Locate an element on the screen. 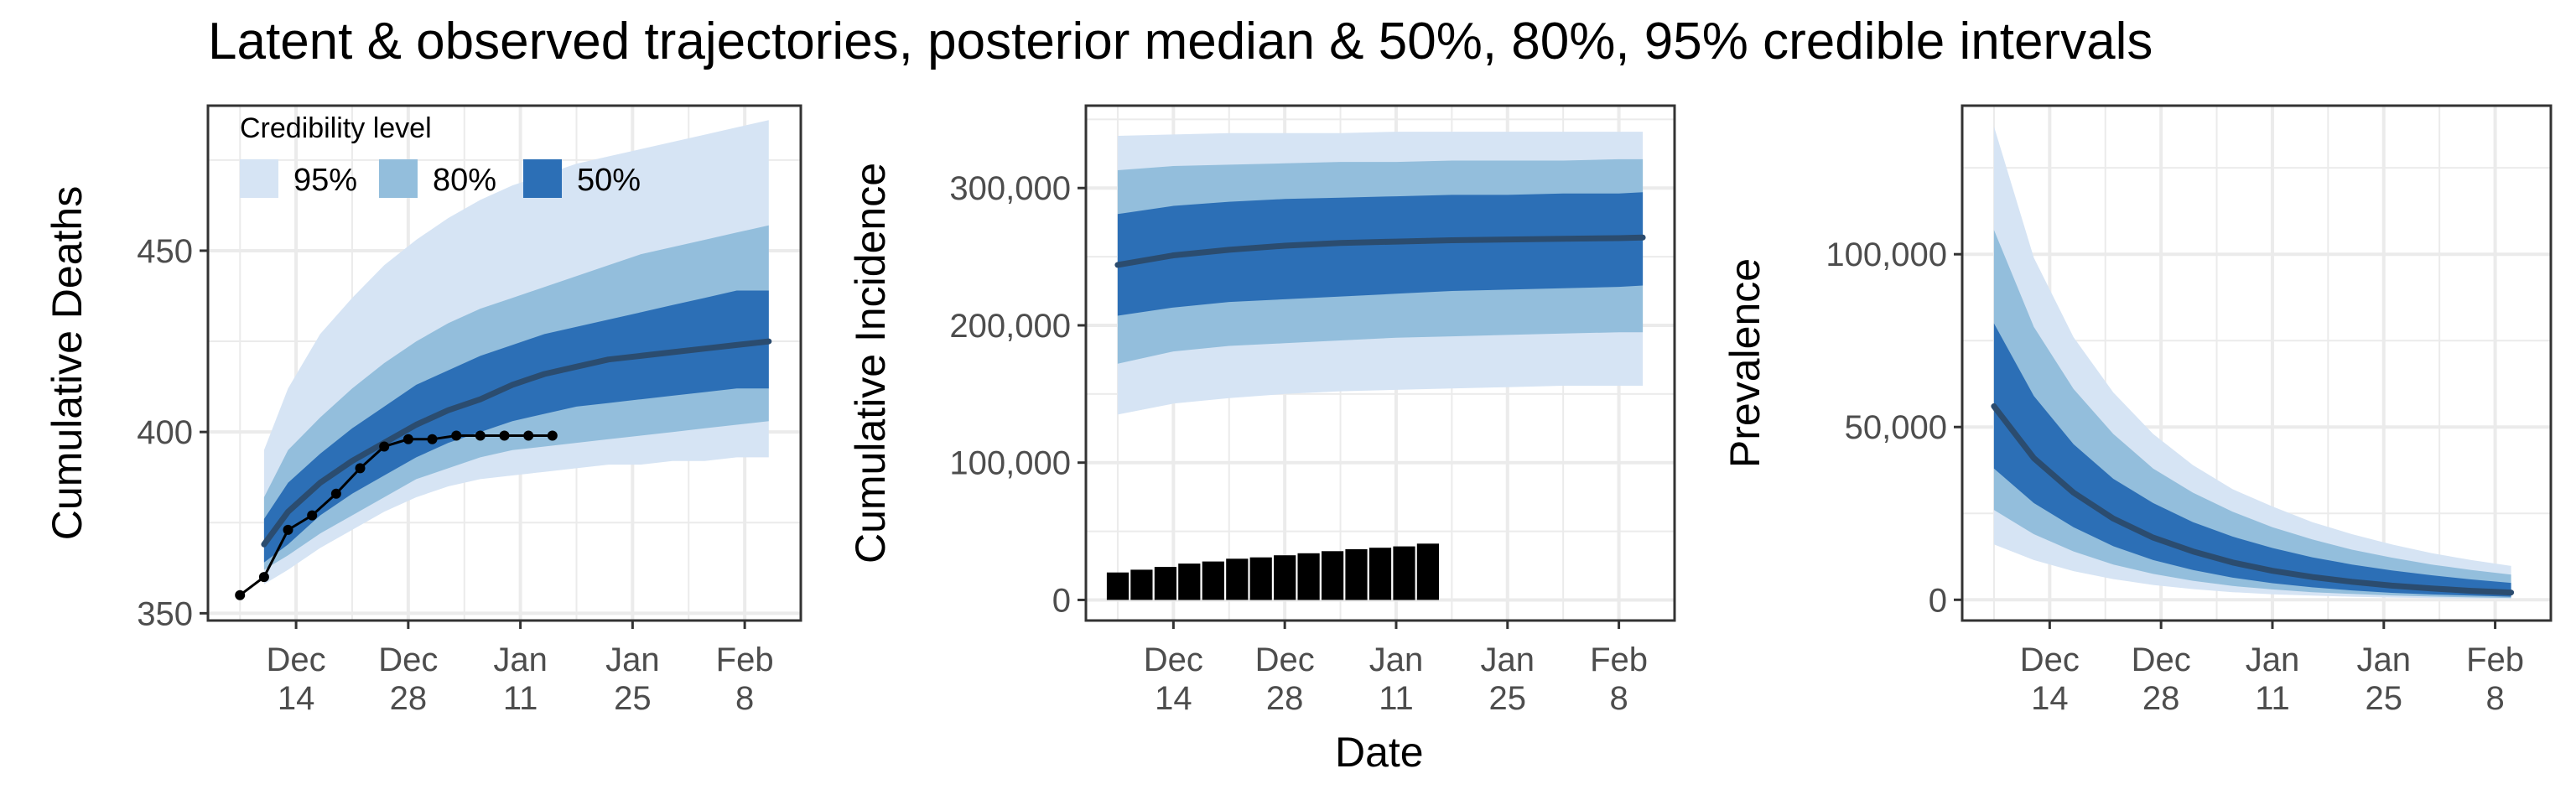 This screenshot has width=2576, height=805. y-tick-label: 200,000 is located at coordinates (1010, 326).